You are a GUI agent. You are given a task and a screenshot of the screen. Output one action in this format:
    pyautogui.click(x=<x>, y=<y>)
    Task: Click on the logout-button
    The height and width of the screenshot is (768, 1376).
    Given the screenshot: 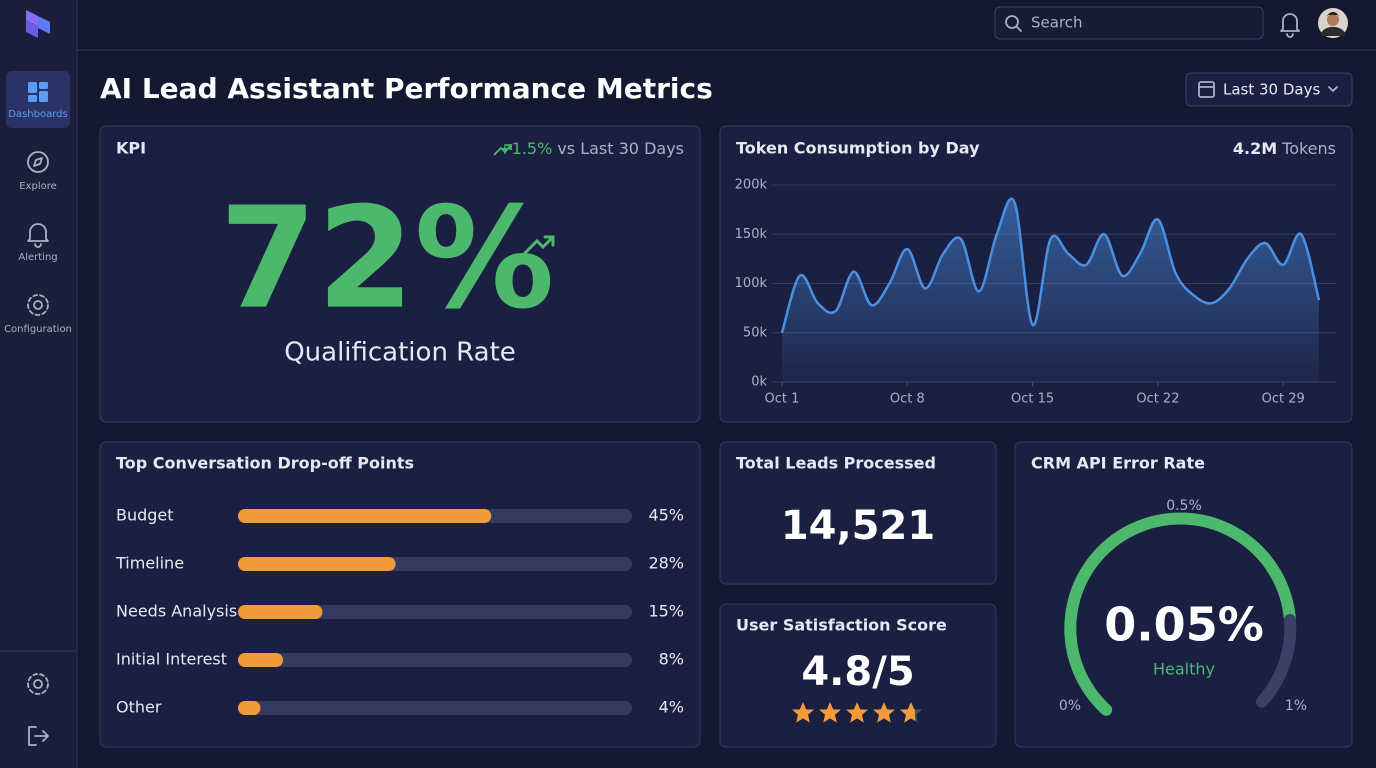 What is the action you would take?
    pyautogui.click(x=38, y=736)
    